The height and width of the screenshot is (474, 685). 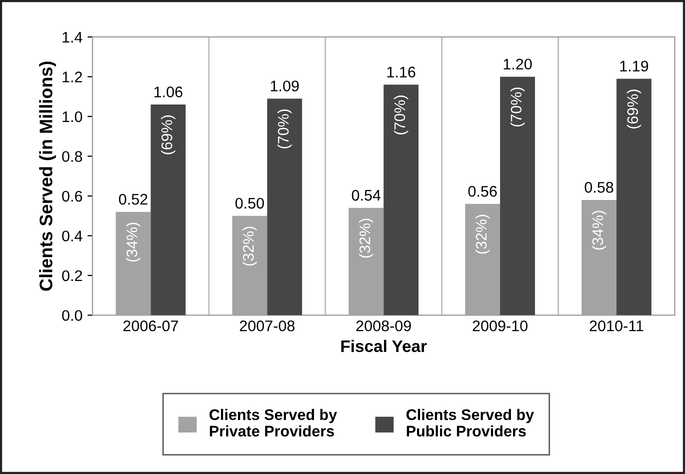 I want to click on y-tick-label: 1.2, so click(x=72, y=77).